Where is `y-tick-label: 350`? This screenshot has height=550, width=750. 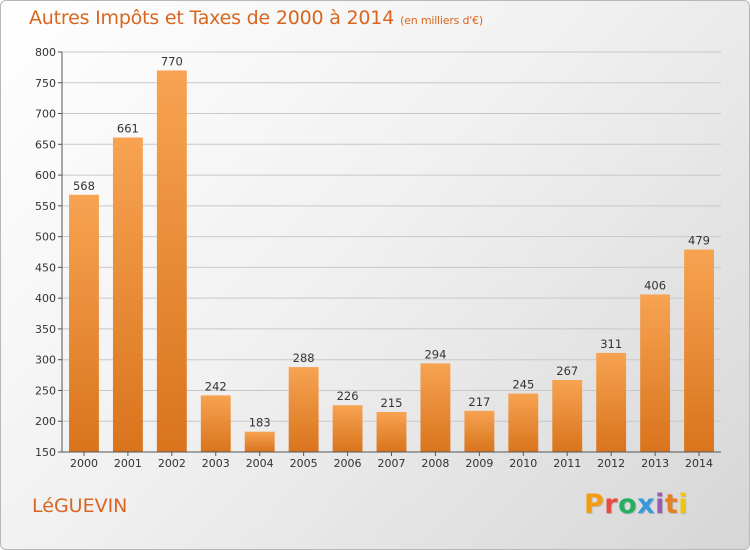
y-tick-label: 350 is located at coordinates (45, 329).